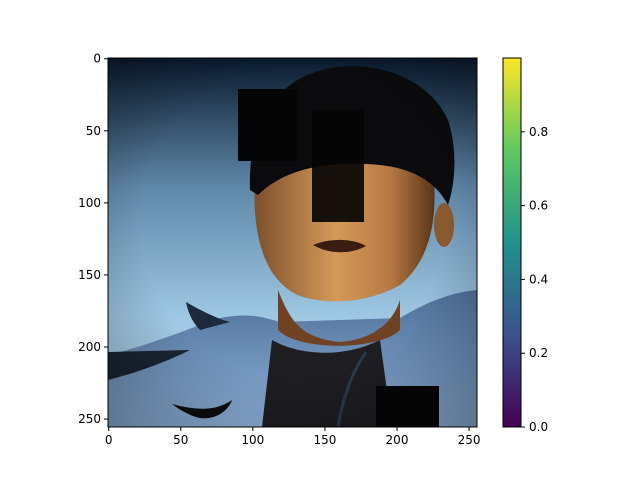 This screenshot has height=480, width=640. Describe the element at coordinates (252, 440) in the screenshot. I see `x-tick-label: 100` at that location.